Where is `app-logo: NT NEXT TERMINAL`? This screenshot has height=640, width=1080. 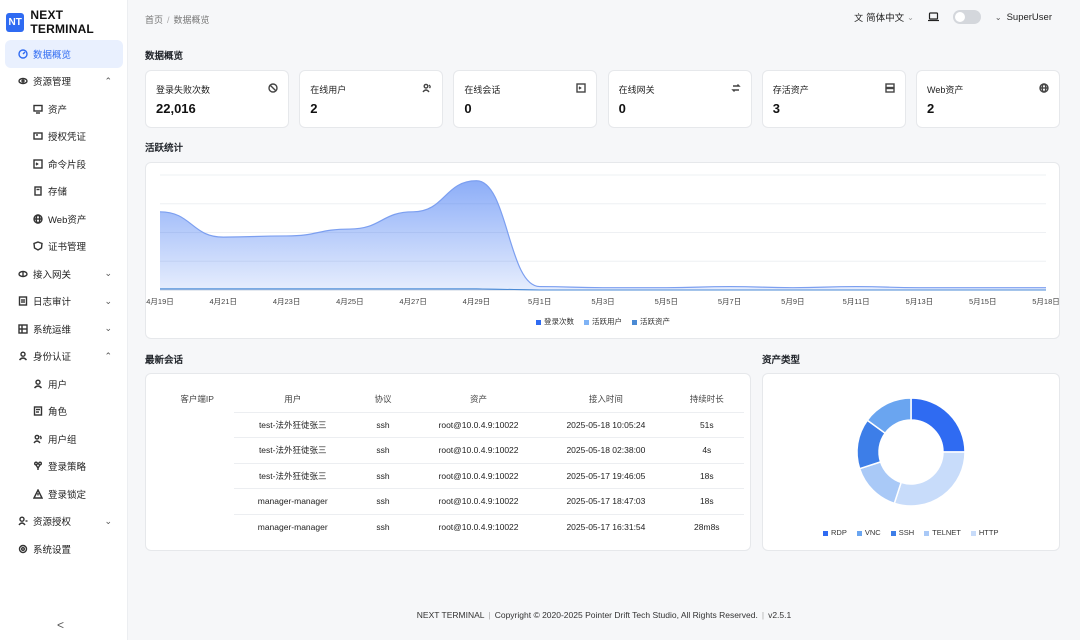
app-logo: NT NEXT TERMINAL is located at coordinates (66, 22).